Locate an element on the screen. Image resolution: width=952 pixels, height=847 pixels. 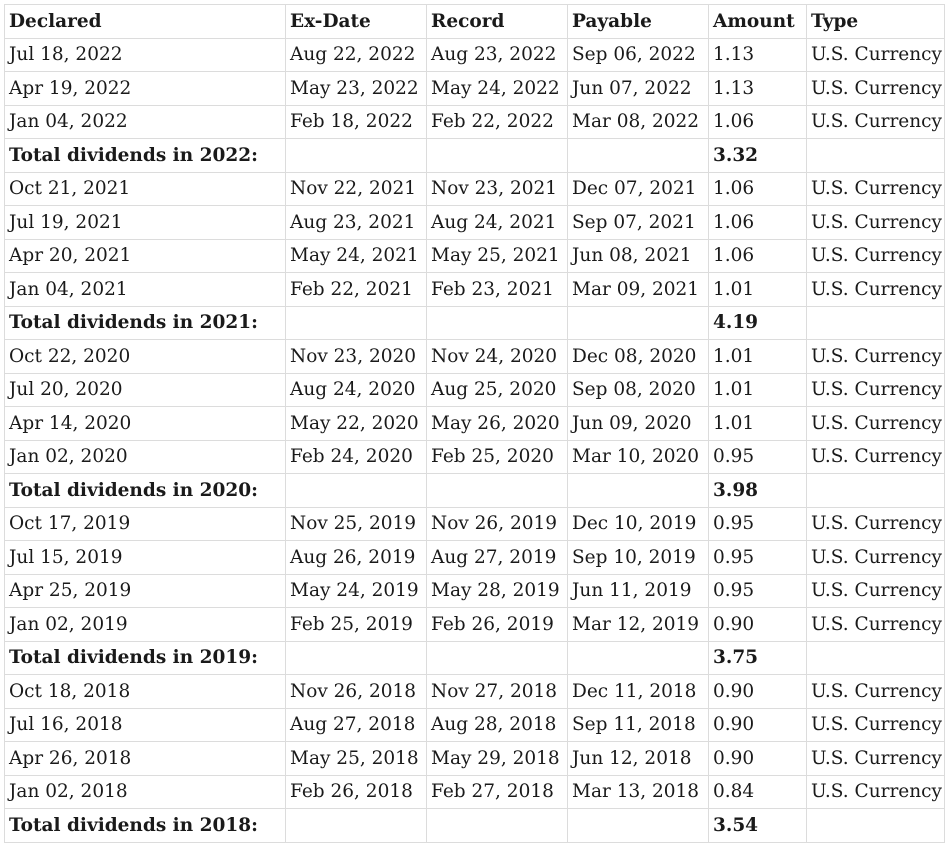
record-cell: Feb 22, 2022 is located at coordinates (497, 121).